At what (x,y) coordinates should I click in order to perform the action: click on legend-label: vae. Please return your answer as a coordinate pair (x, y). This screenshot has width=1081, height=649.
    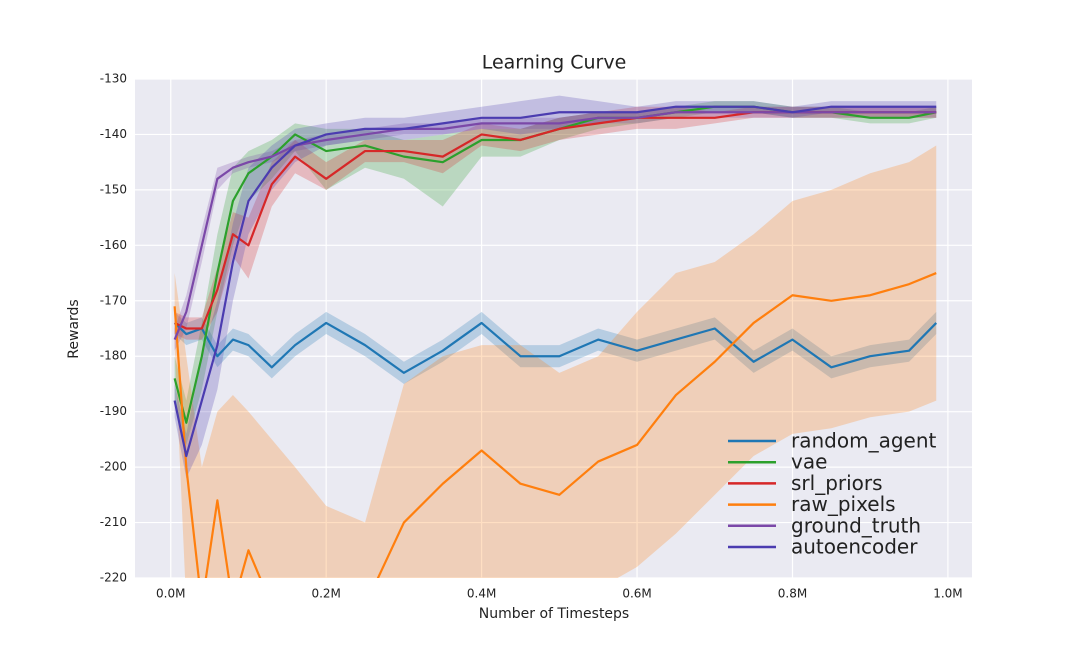
    Looking at the image, I should click on (809, 462).